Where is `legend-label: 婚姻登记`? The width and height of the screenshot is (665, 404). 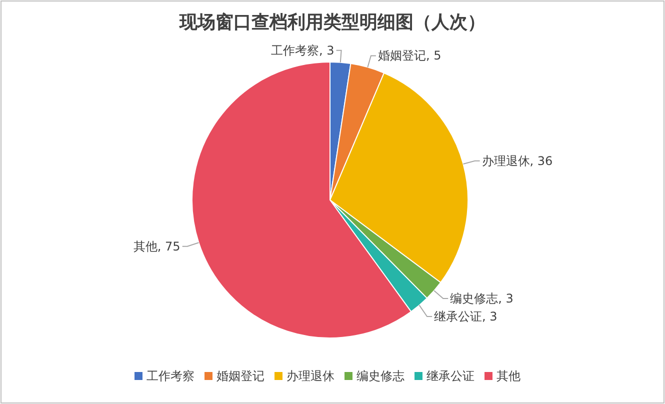 legend-label: 婚姻登记 is located at coordinates (240, 376).